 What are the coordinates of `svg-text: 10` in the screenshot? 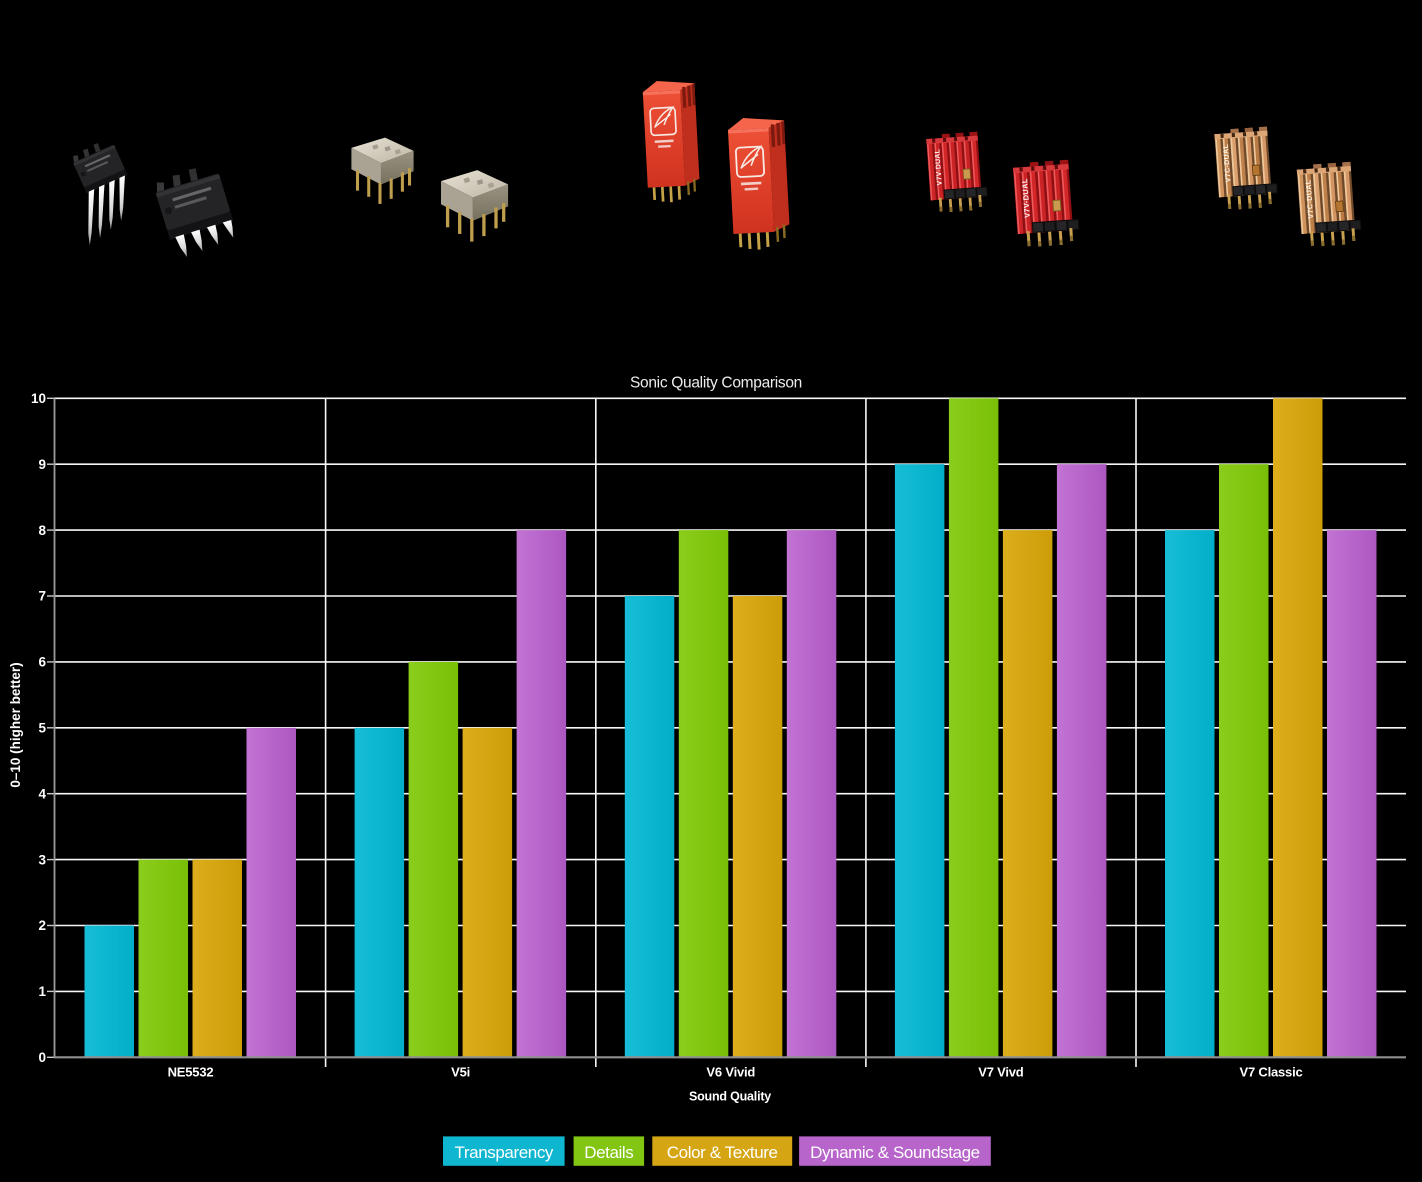 It's located at (38, 398).